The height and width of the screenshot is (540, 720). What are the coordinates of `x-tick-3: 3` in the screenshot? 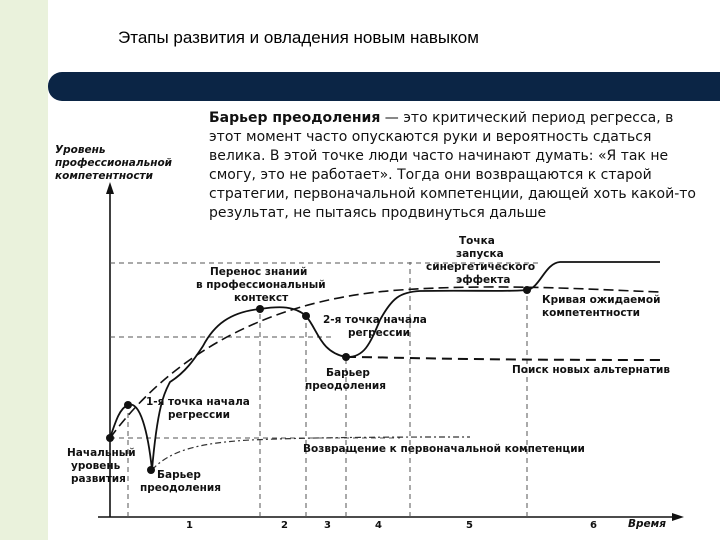 It's located at (327, 525).